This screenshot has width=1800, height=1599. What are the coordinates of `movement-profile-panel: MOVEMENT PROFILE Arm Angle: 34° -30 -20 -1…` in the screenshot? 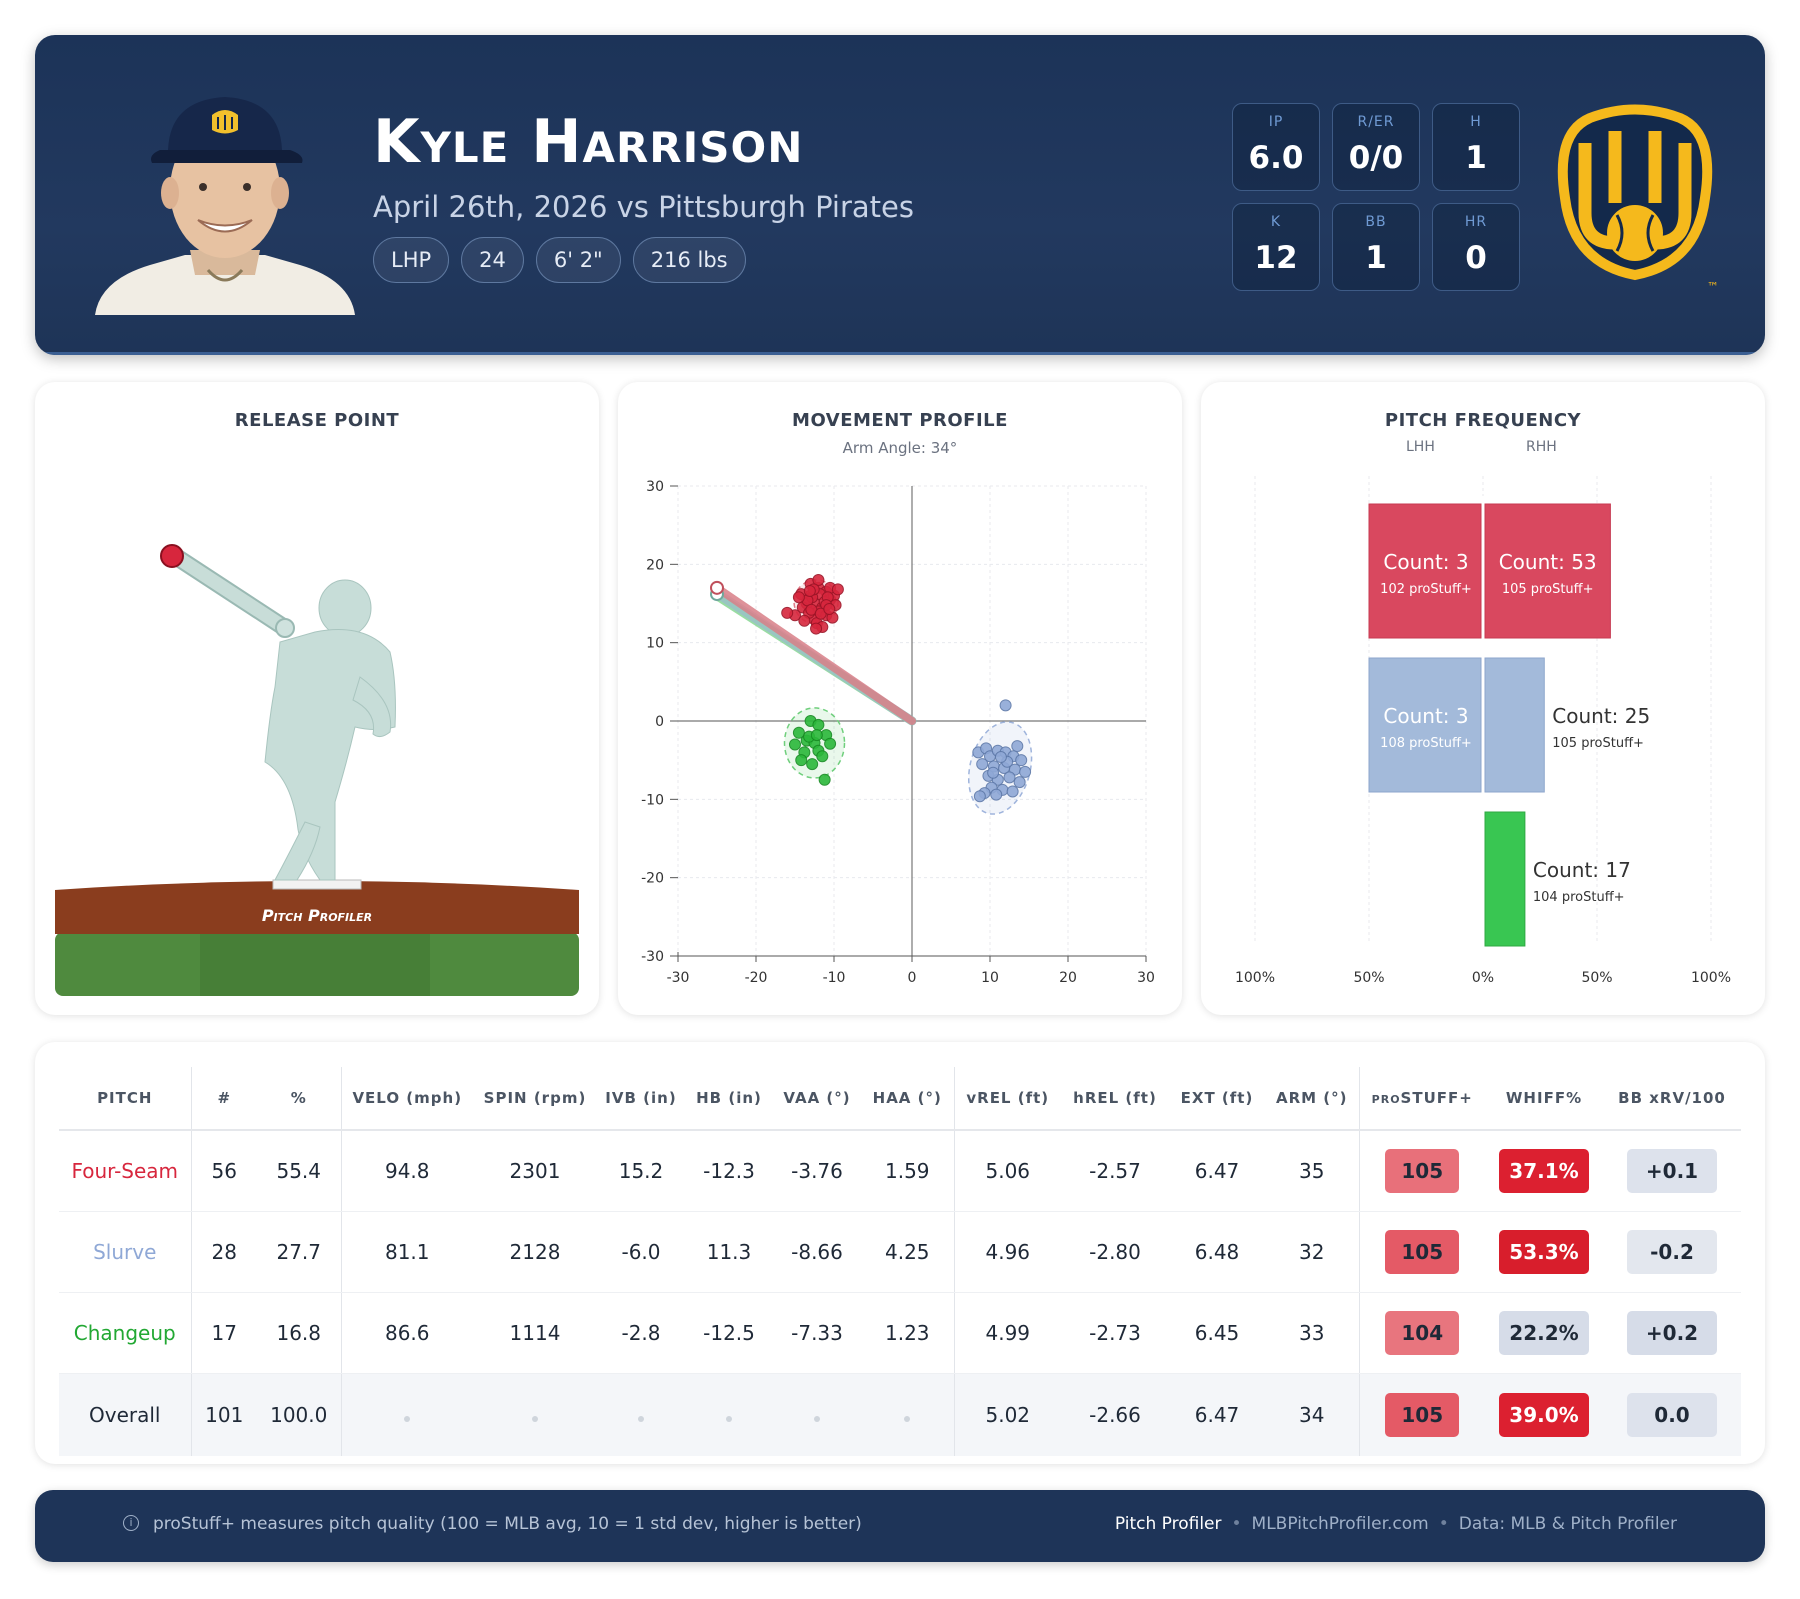 It's located at (900, 698).